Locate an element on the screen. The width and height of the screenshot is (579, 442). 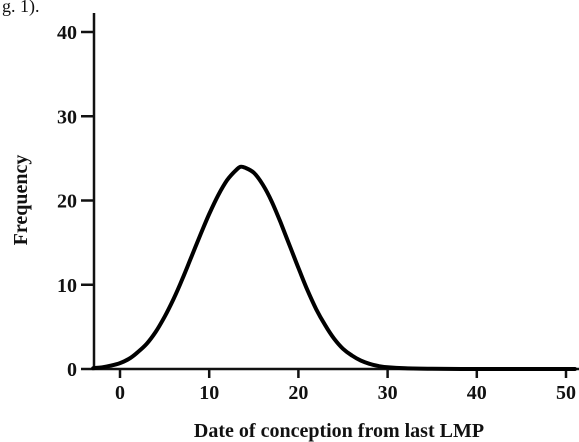
y-tick-label: 30 is located at coordinates (67, 117).